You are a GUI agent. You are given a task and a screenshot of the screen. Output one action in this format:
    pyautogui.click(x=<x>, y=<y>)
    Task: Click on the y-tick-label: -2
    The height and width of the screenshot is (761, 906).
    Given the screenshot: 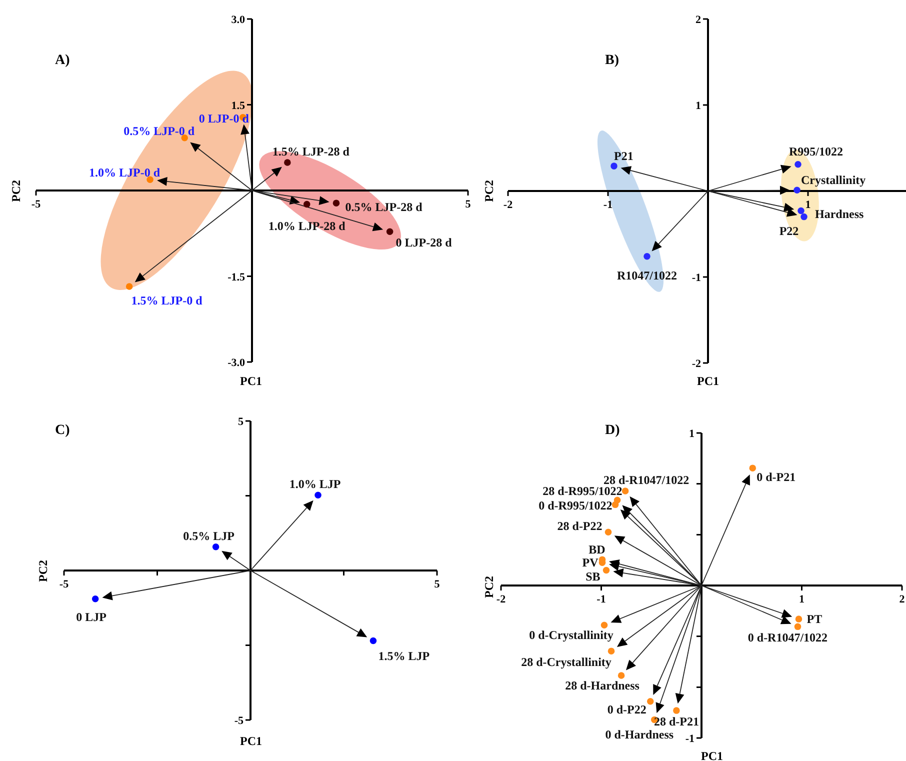 What is the action you would take?
    pyautogui.click(x=697, y=364)
    